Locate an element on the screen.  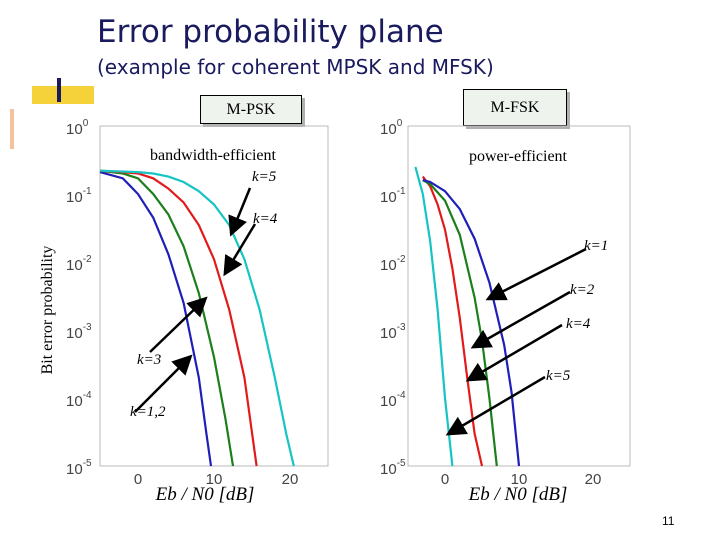
mfsk-caption: power-efficient is located at coordinates (518, 156).